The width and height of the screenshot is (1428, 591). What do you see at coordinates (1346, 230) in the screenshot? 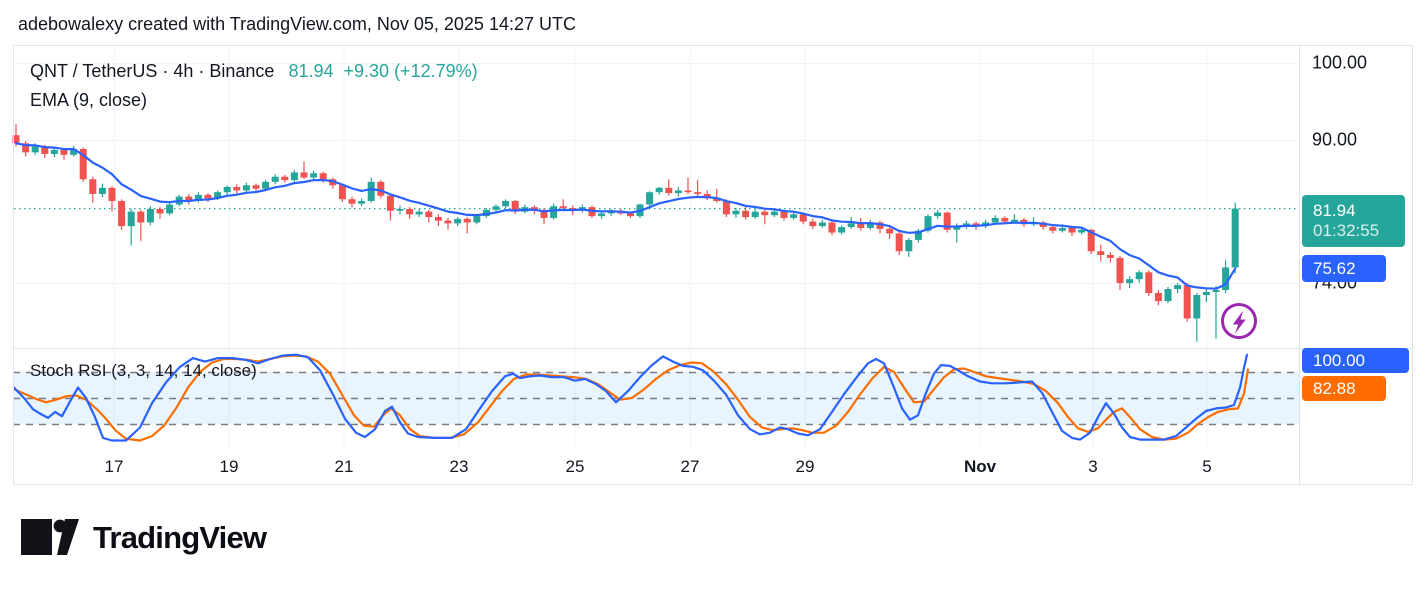
I see `bar-countdown: 01:32:55` at bounding box center [1346, 230].